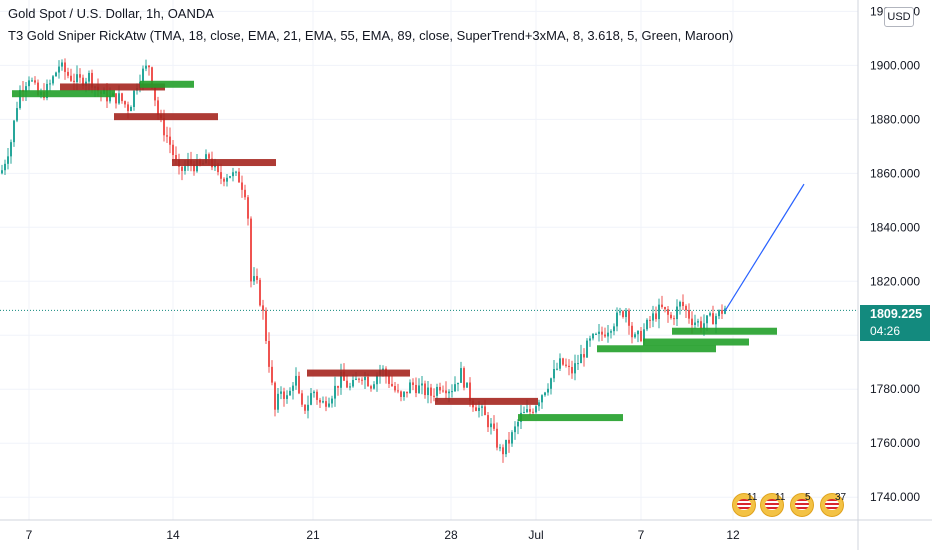 This screenshot has width=932, height=555. What do you see at coordinates (29, 535) in the screenshot?
I see `x-tick-label: 7` at bounding box center [29, 535].